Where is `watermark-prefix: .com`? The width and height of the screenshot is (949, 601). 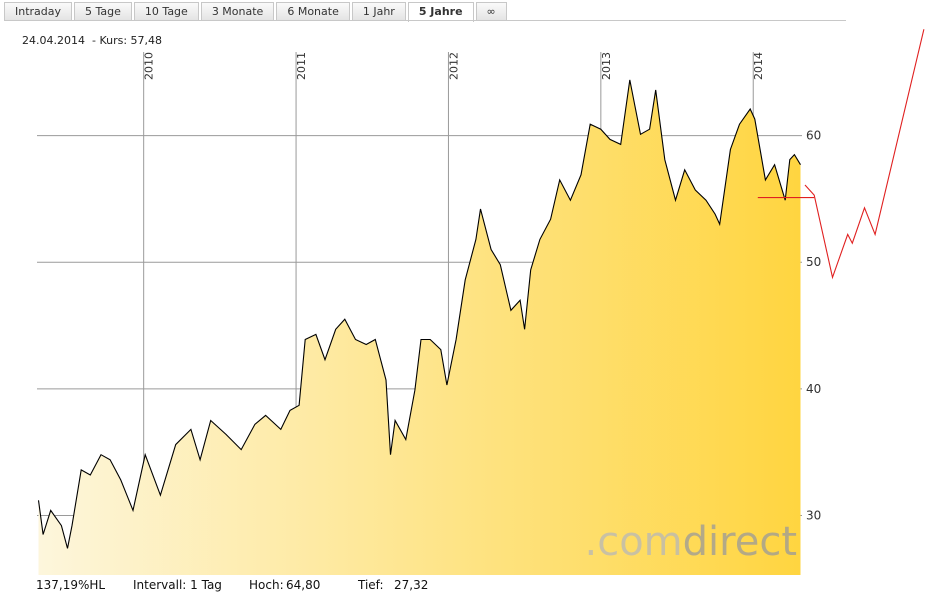
watermark-prefix: .com is located at coordinates (633, 542).